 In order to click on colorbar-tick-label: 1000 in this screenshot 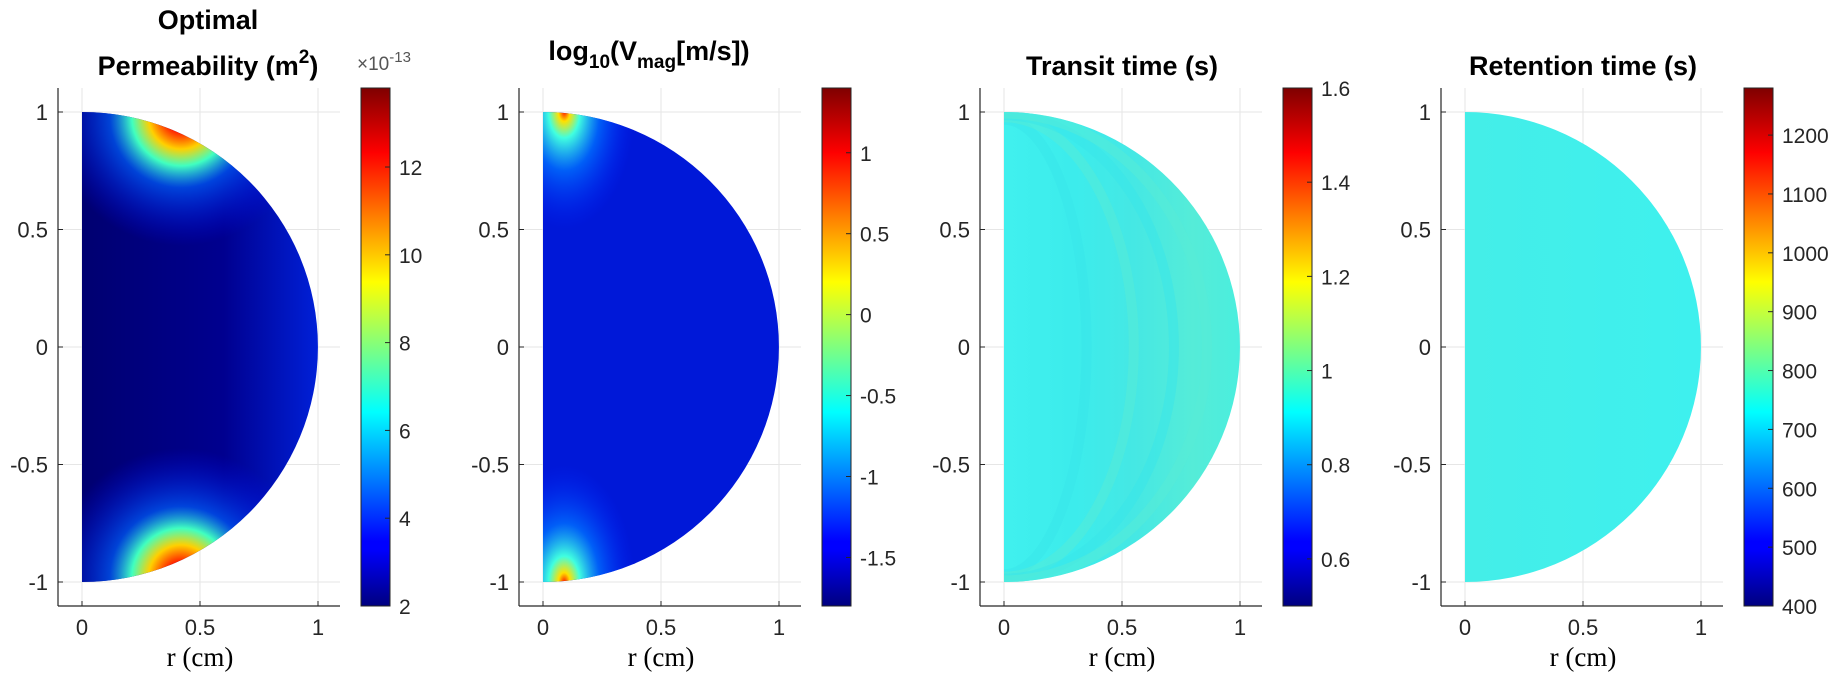, I will do `click(1805, 254)`.